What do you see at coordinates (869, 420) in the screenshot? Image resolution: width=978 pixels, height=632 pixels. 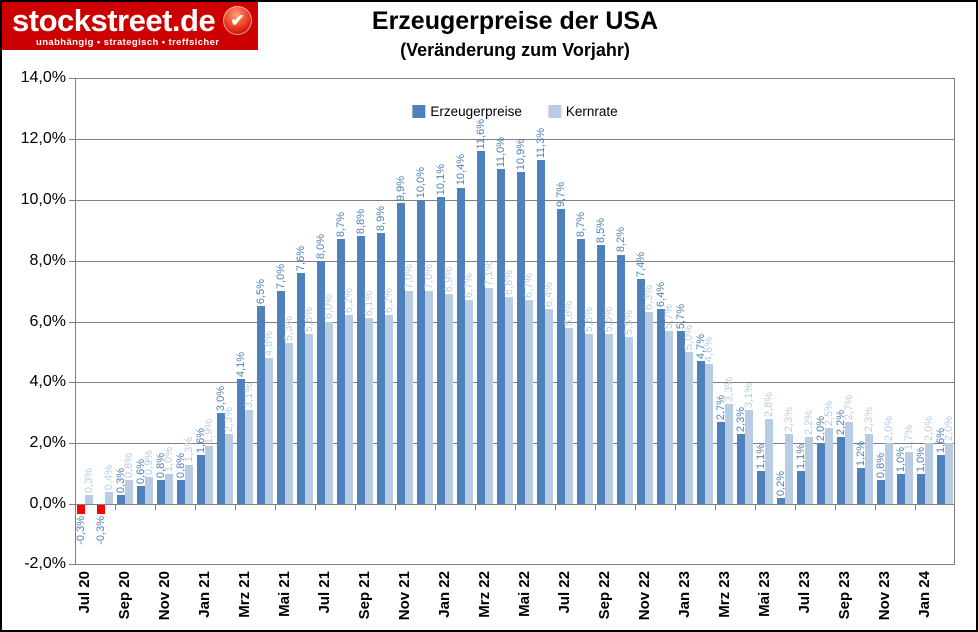 I see `bar-label-kernrate-okt-23: 2,3%` at bounding box center [869, 420].